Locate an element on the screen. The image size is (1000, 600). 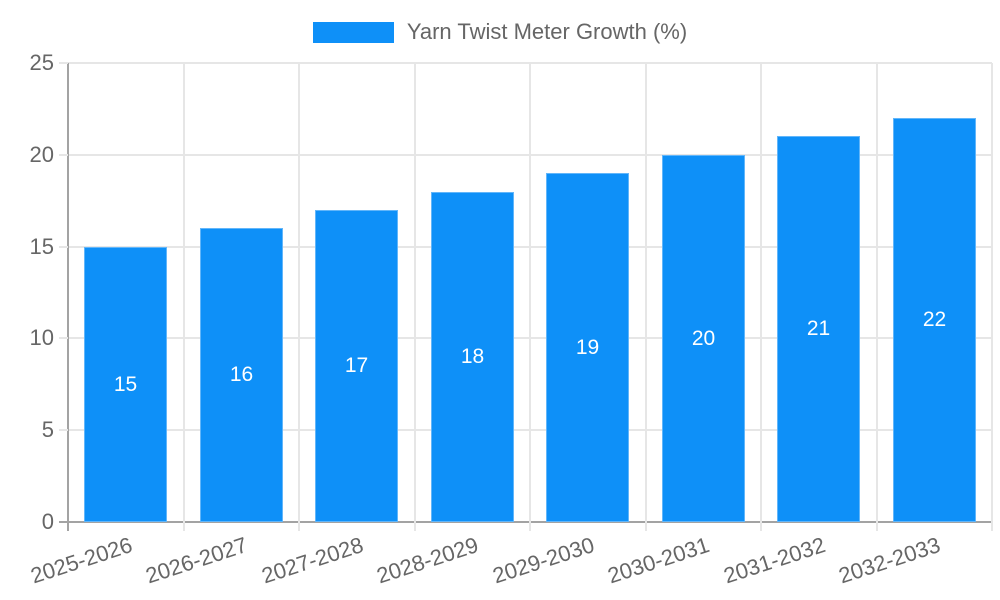
y-tick-label: 20 is located at coordinates (41, 154).